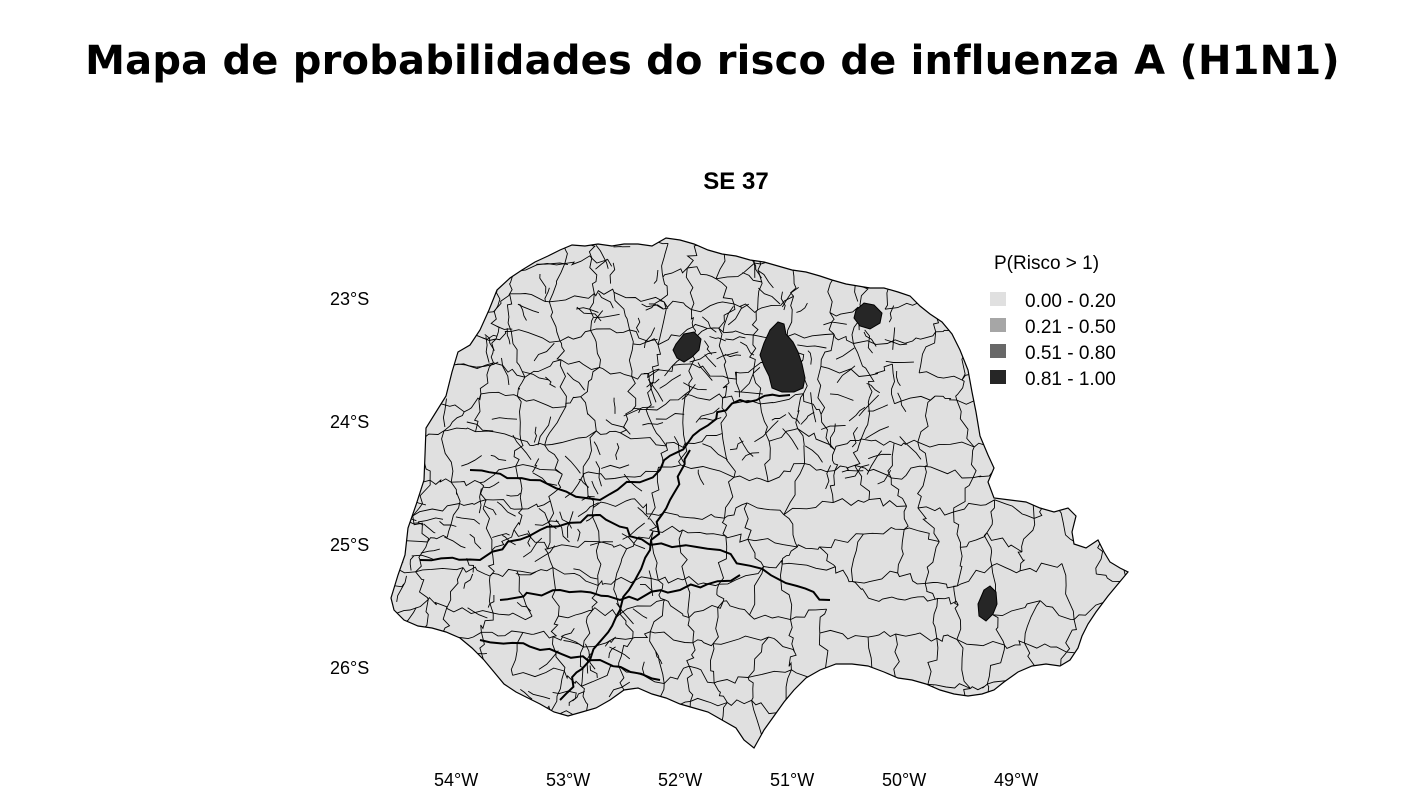  What do you see at coordinates (1070, 301) in the screenshot?
I see `legend-label: 0.00 - 0.20` at bounding box center [1070, 301].